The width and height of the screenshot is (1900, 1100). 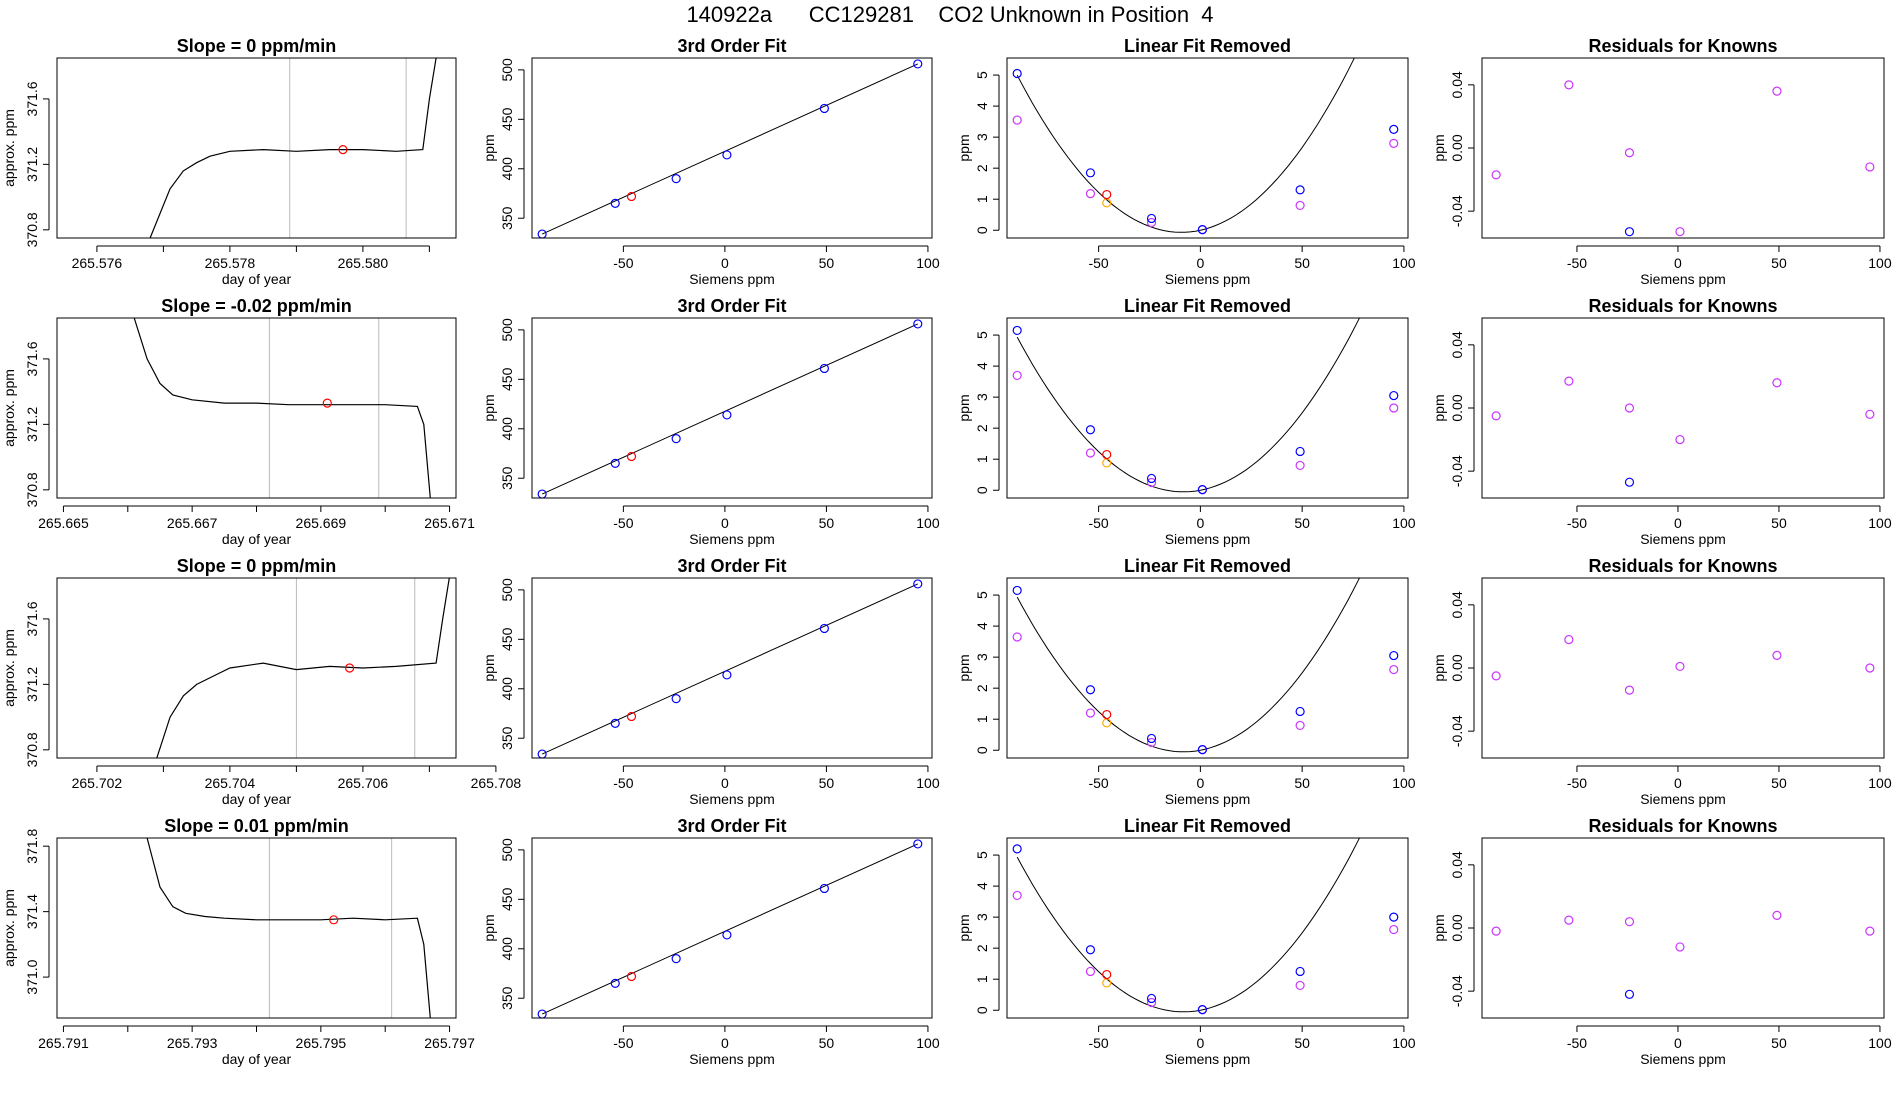 I want to click on y-tick-label: 0, so click(x=982, y=750).